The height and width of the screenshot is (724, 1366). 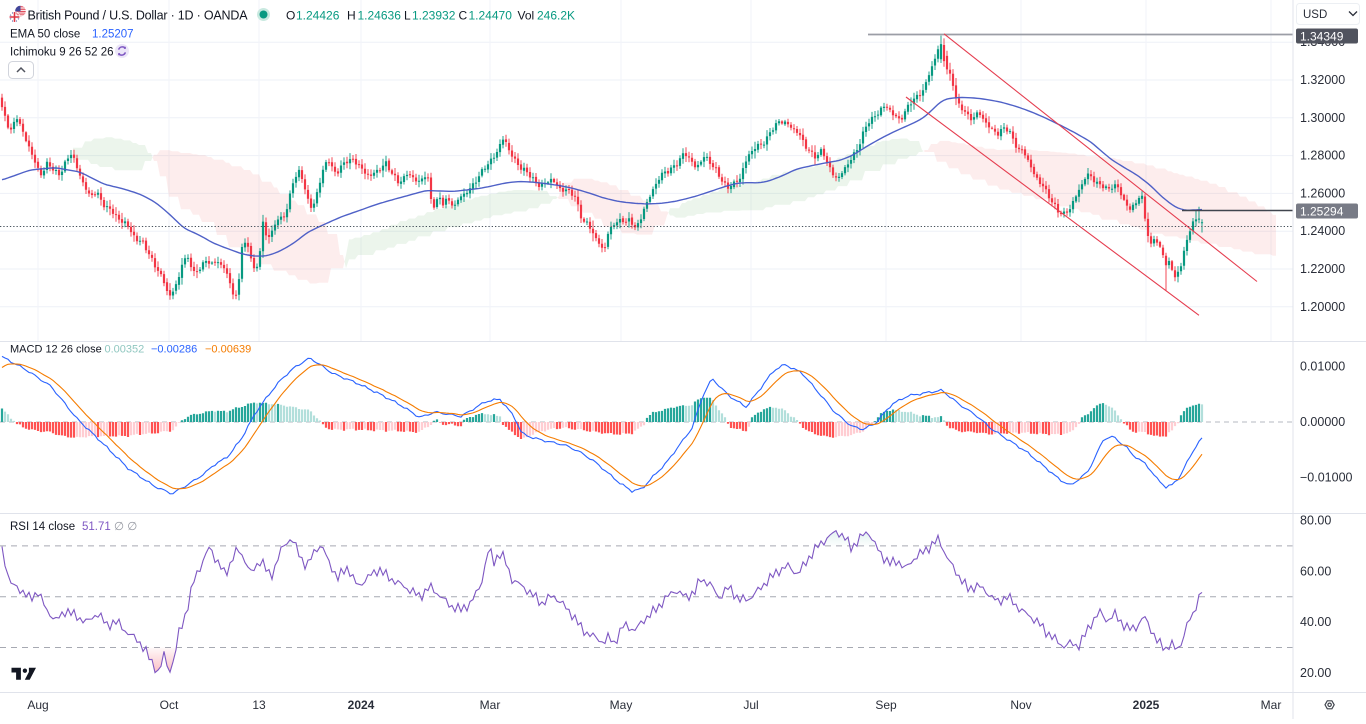 I want to click on svg-text: 40.00, so click(x=1315, y=622).